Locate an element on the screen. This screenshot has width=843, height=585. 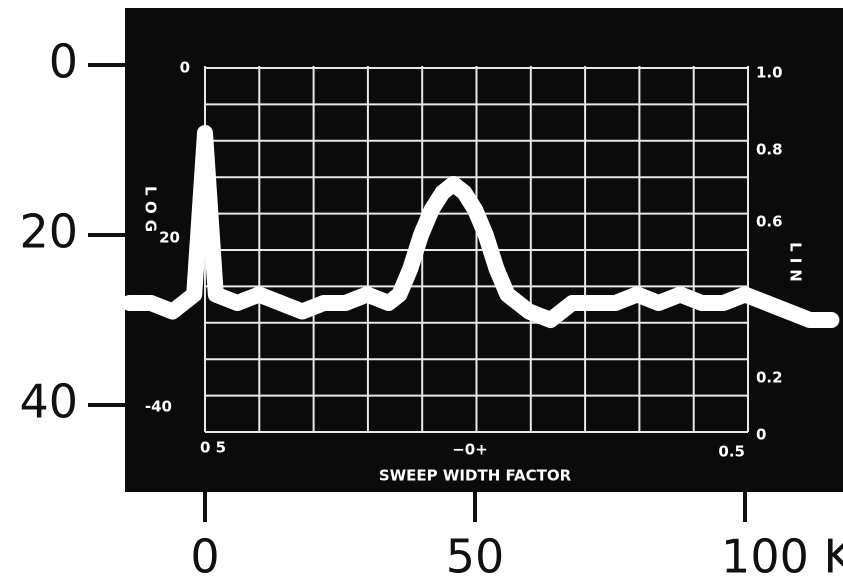
lin-scale-label: 0.2 is located at coordinates (769, 378).